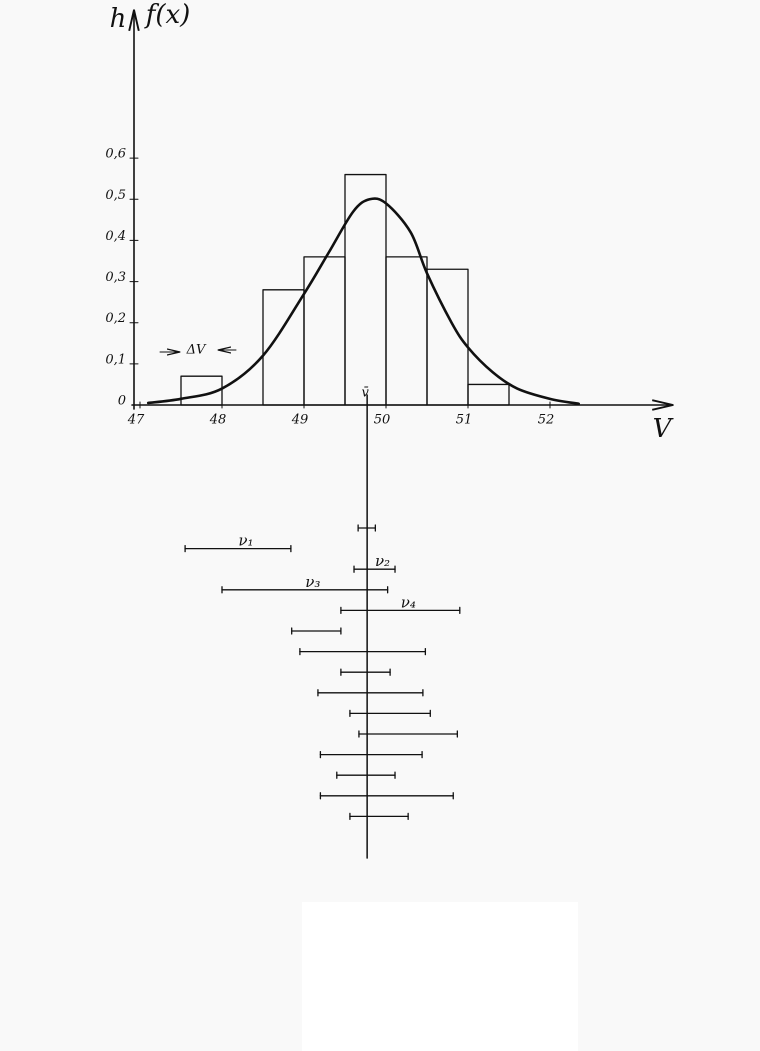 This screenshot has width=760, height=1051. I want to click on y-axis-label: h, so click(118, 19).